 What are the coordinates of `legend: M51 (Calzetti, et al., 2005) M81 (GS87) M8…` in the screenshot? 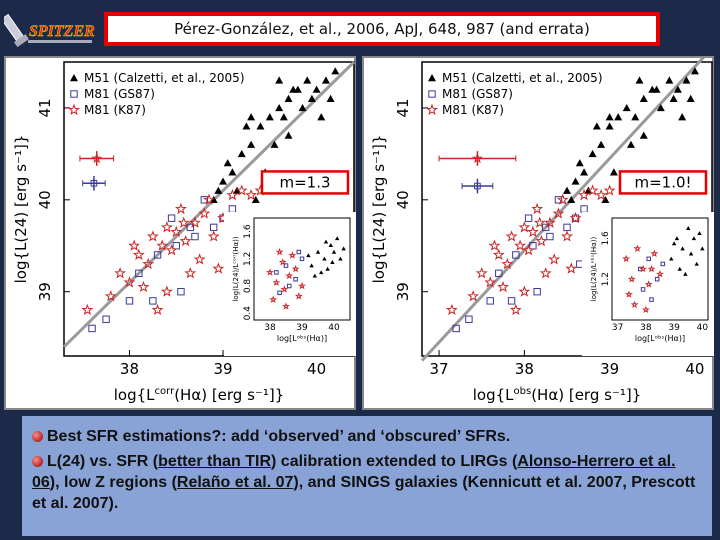 It's located at (156, 94).